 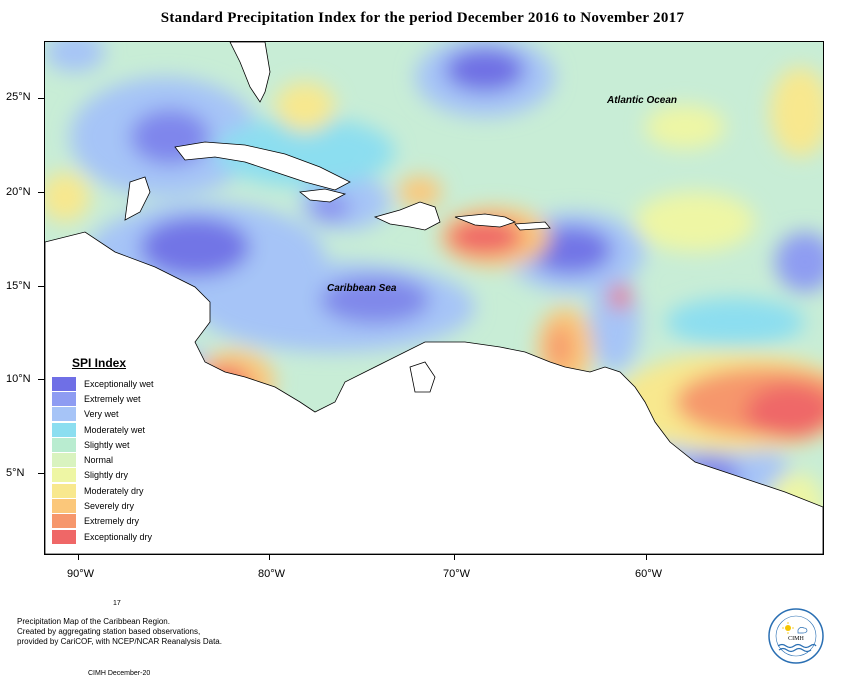 I want to click on legend-label: Slightly dry, so click(x=106, y=475).